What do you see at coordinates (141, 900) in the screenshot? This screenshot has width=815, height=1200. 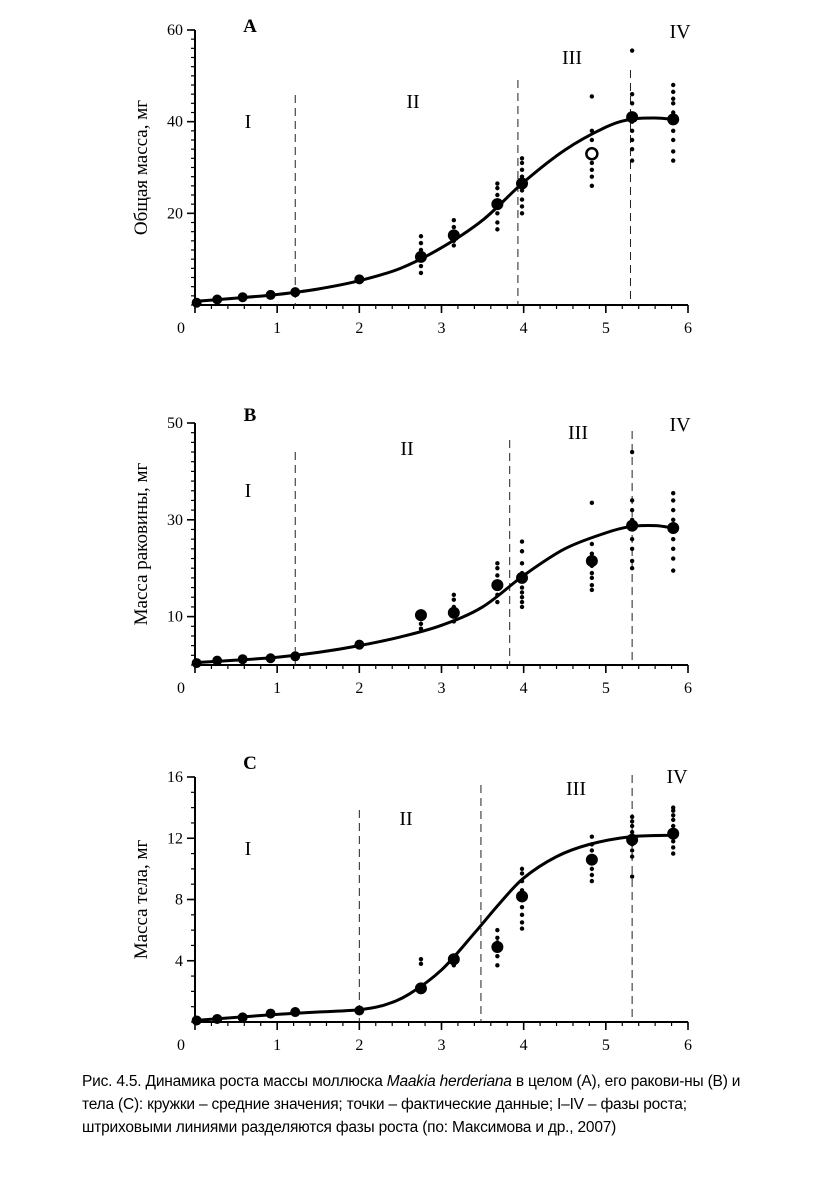 I see `y-axis-label: Масса тела, мг` at bounding box center [141, 900].